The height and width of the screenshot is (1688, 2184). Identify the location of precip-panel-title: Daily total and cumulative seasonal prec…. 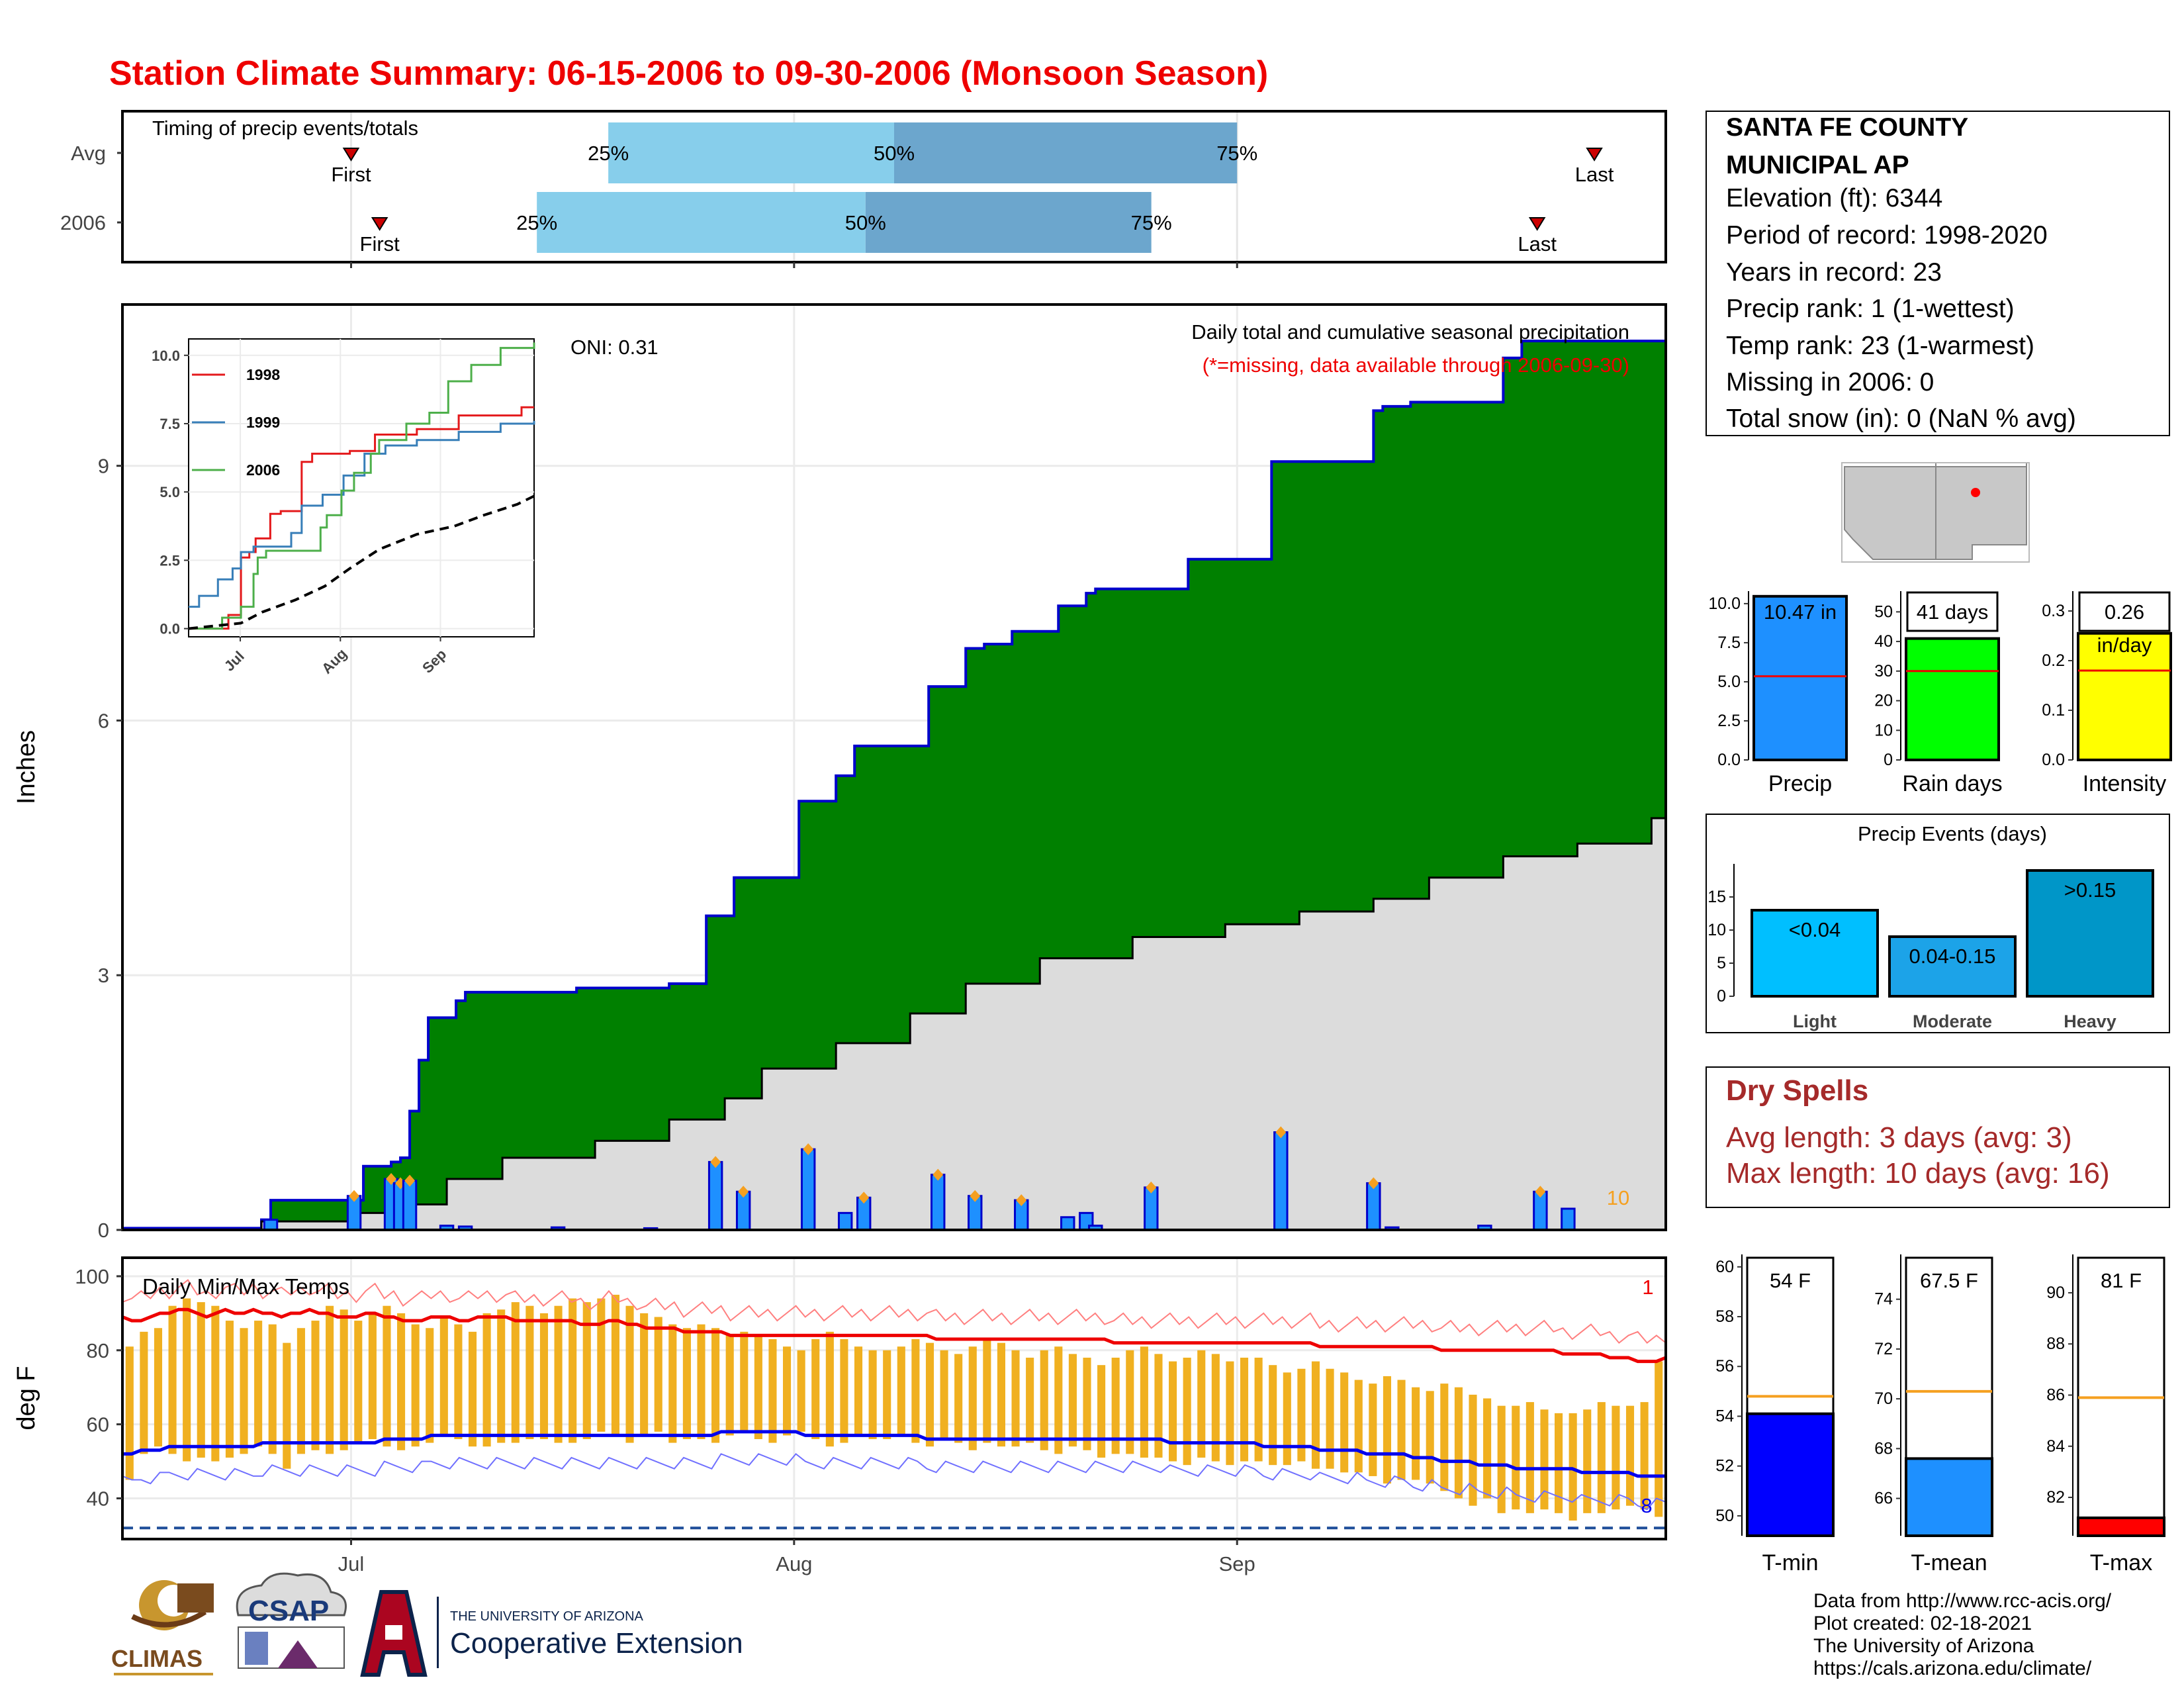
(1410, 332).